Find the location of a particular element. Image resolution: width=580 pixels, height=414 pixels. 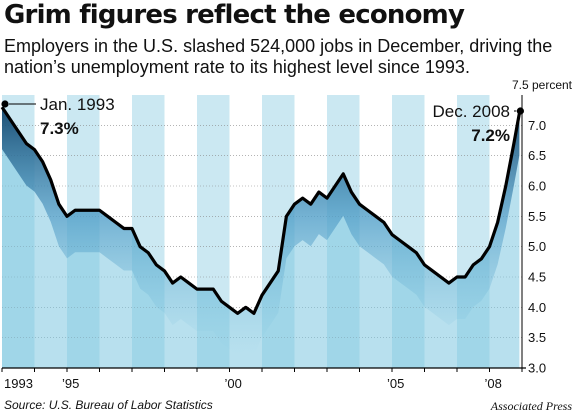

source-note: Source: U.S. Bureau of Labor Statistics is located at coordinates (108, 405).